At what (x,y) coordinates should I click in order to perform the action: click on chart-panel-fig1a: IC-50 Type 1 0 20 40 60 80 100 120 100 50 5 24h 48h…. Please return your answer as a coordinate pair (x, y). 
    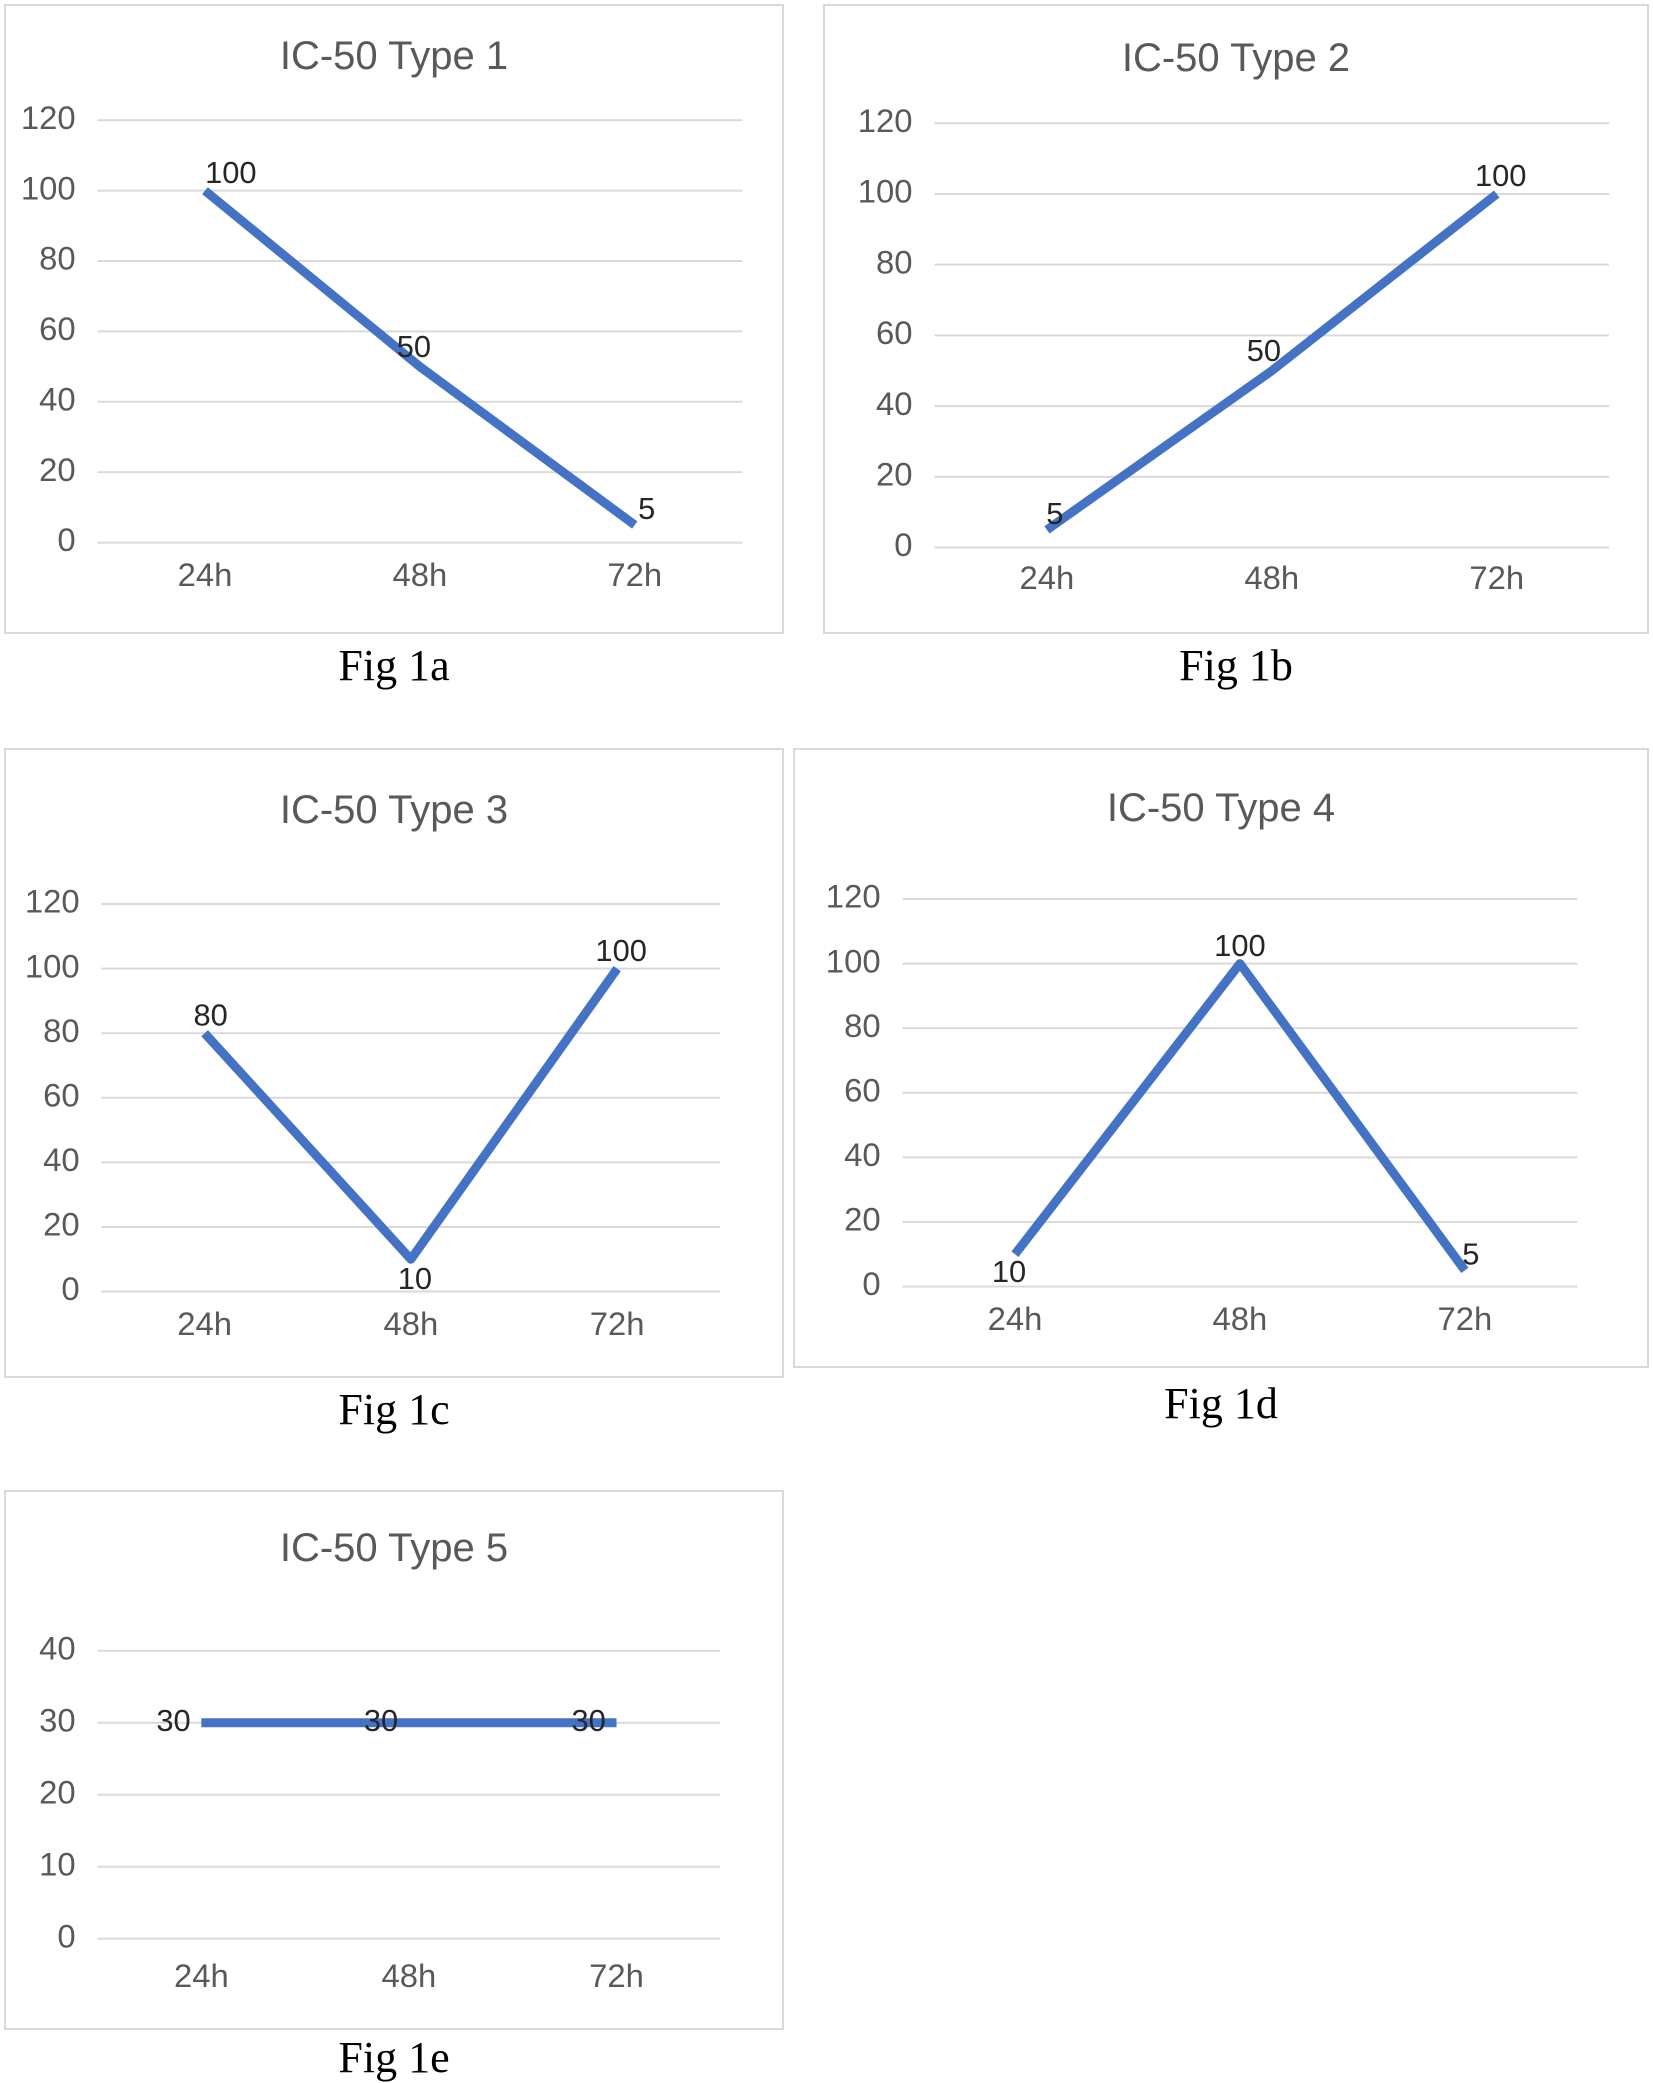
    Looking at the image, I should click on (394, 319).